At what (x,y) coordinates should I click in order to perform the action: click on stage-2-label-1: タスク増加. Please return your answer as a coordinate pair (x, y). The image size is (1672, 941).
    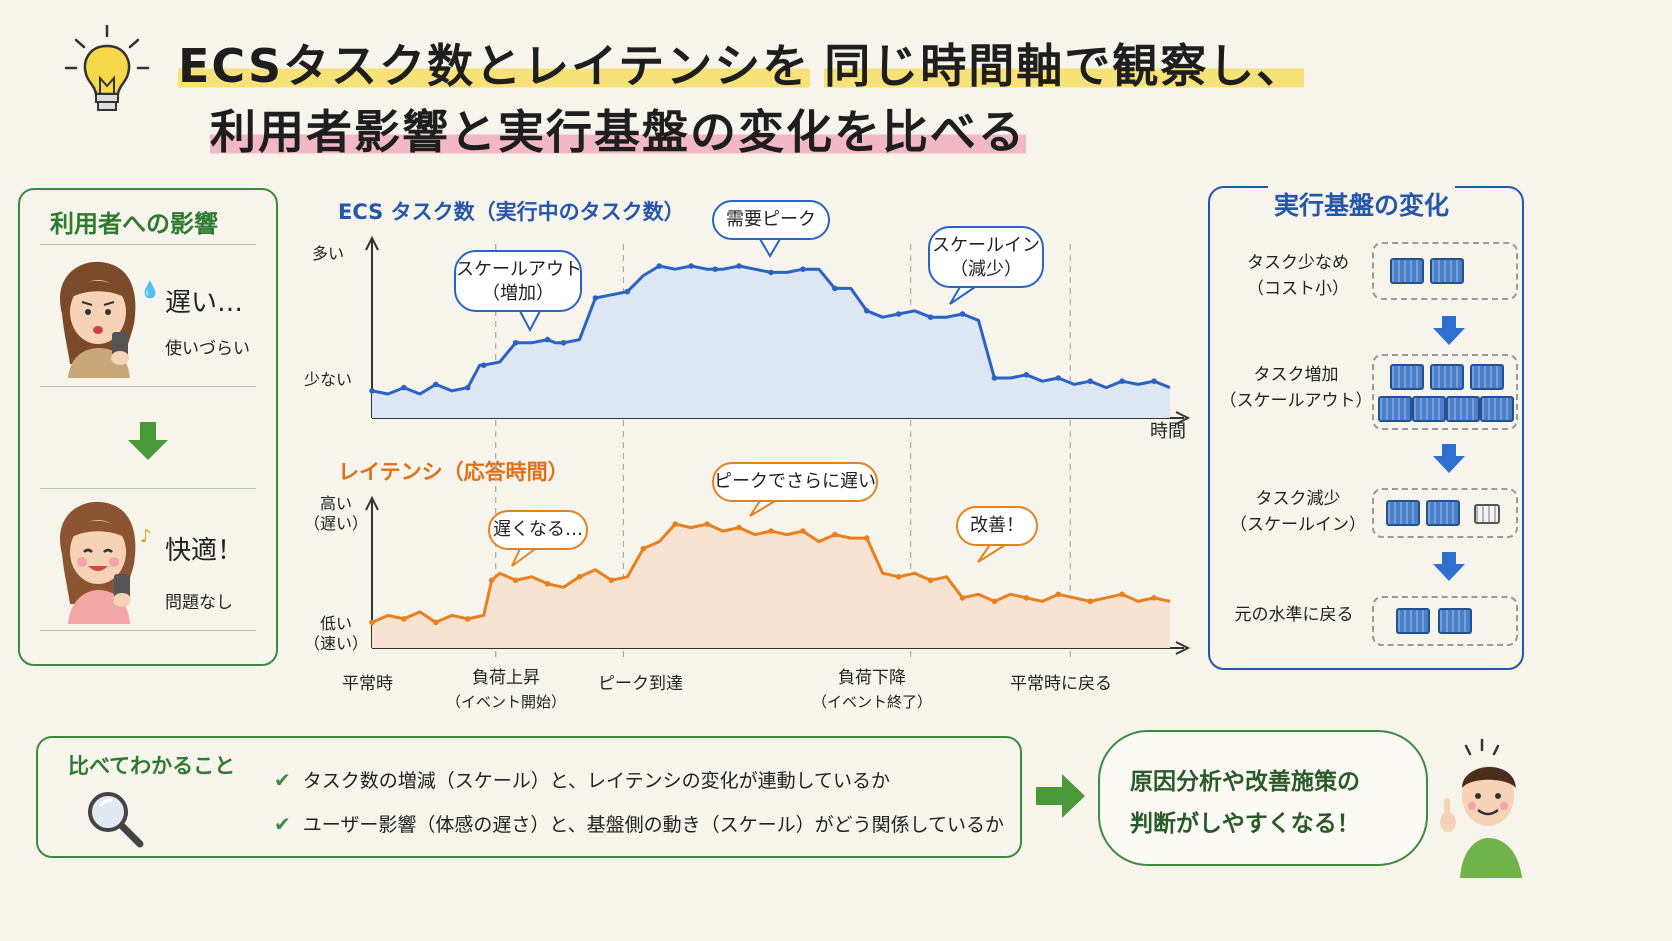
    Looking at the image, I should click on (1296, 375).